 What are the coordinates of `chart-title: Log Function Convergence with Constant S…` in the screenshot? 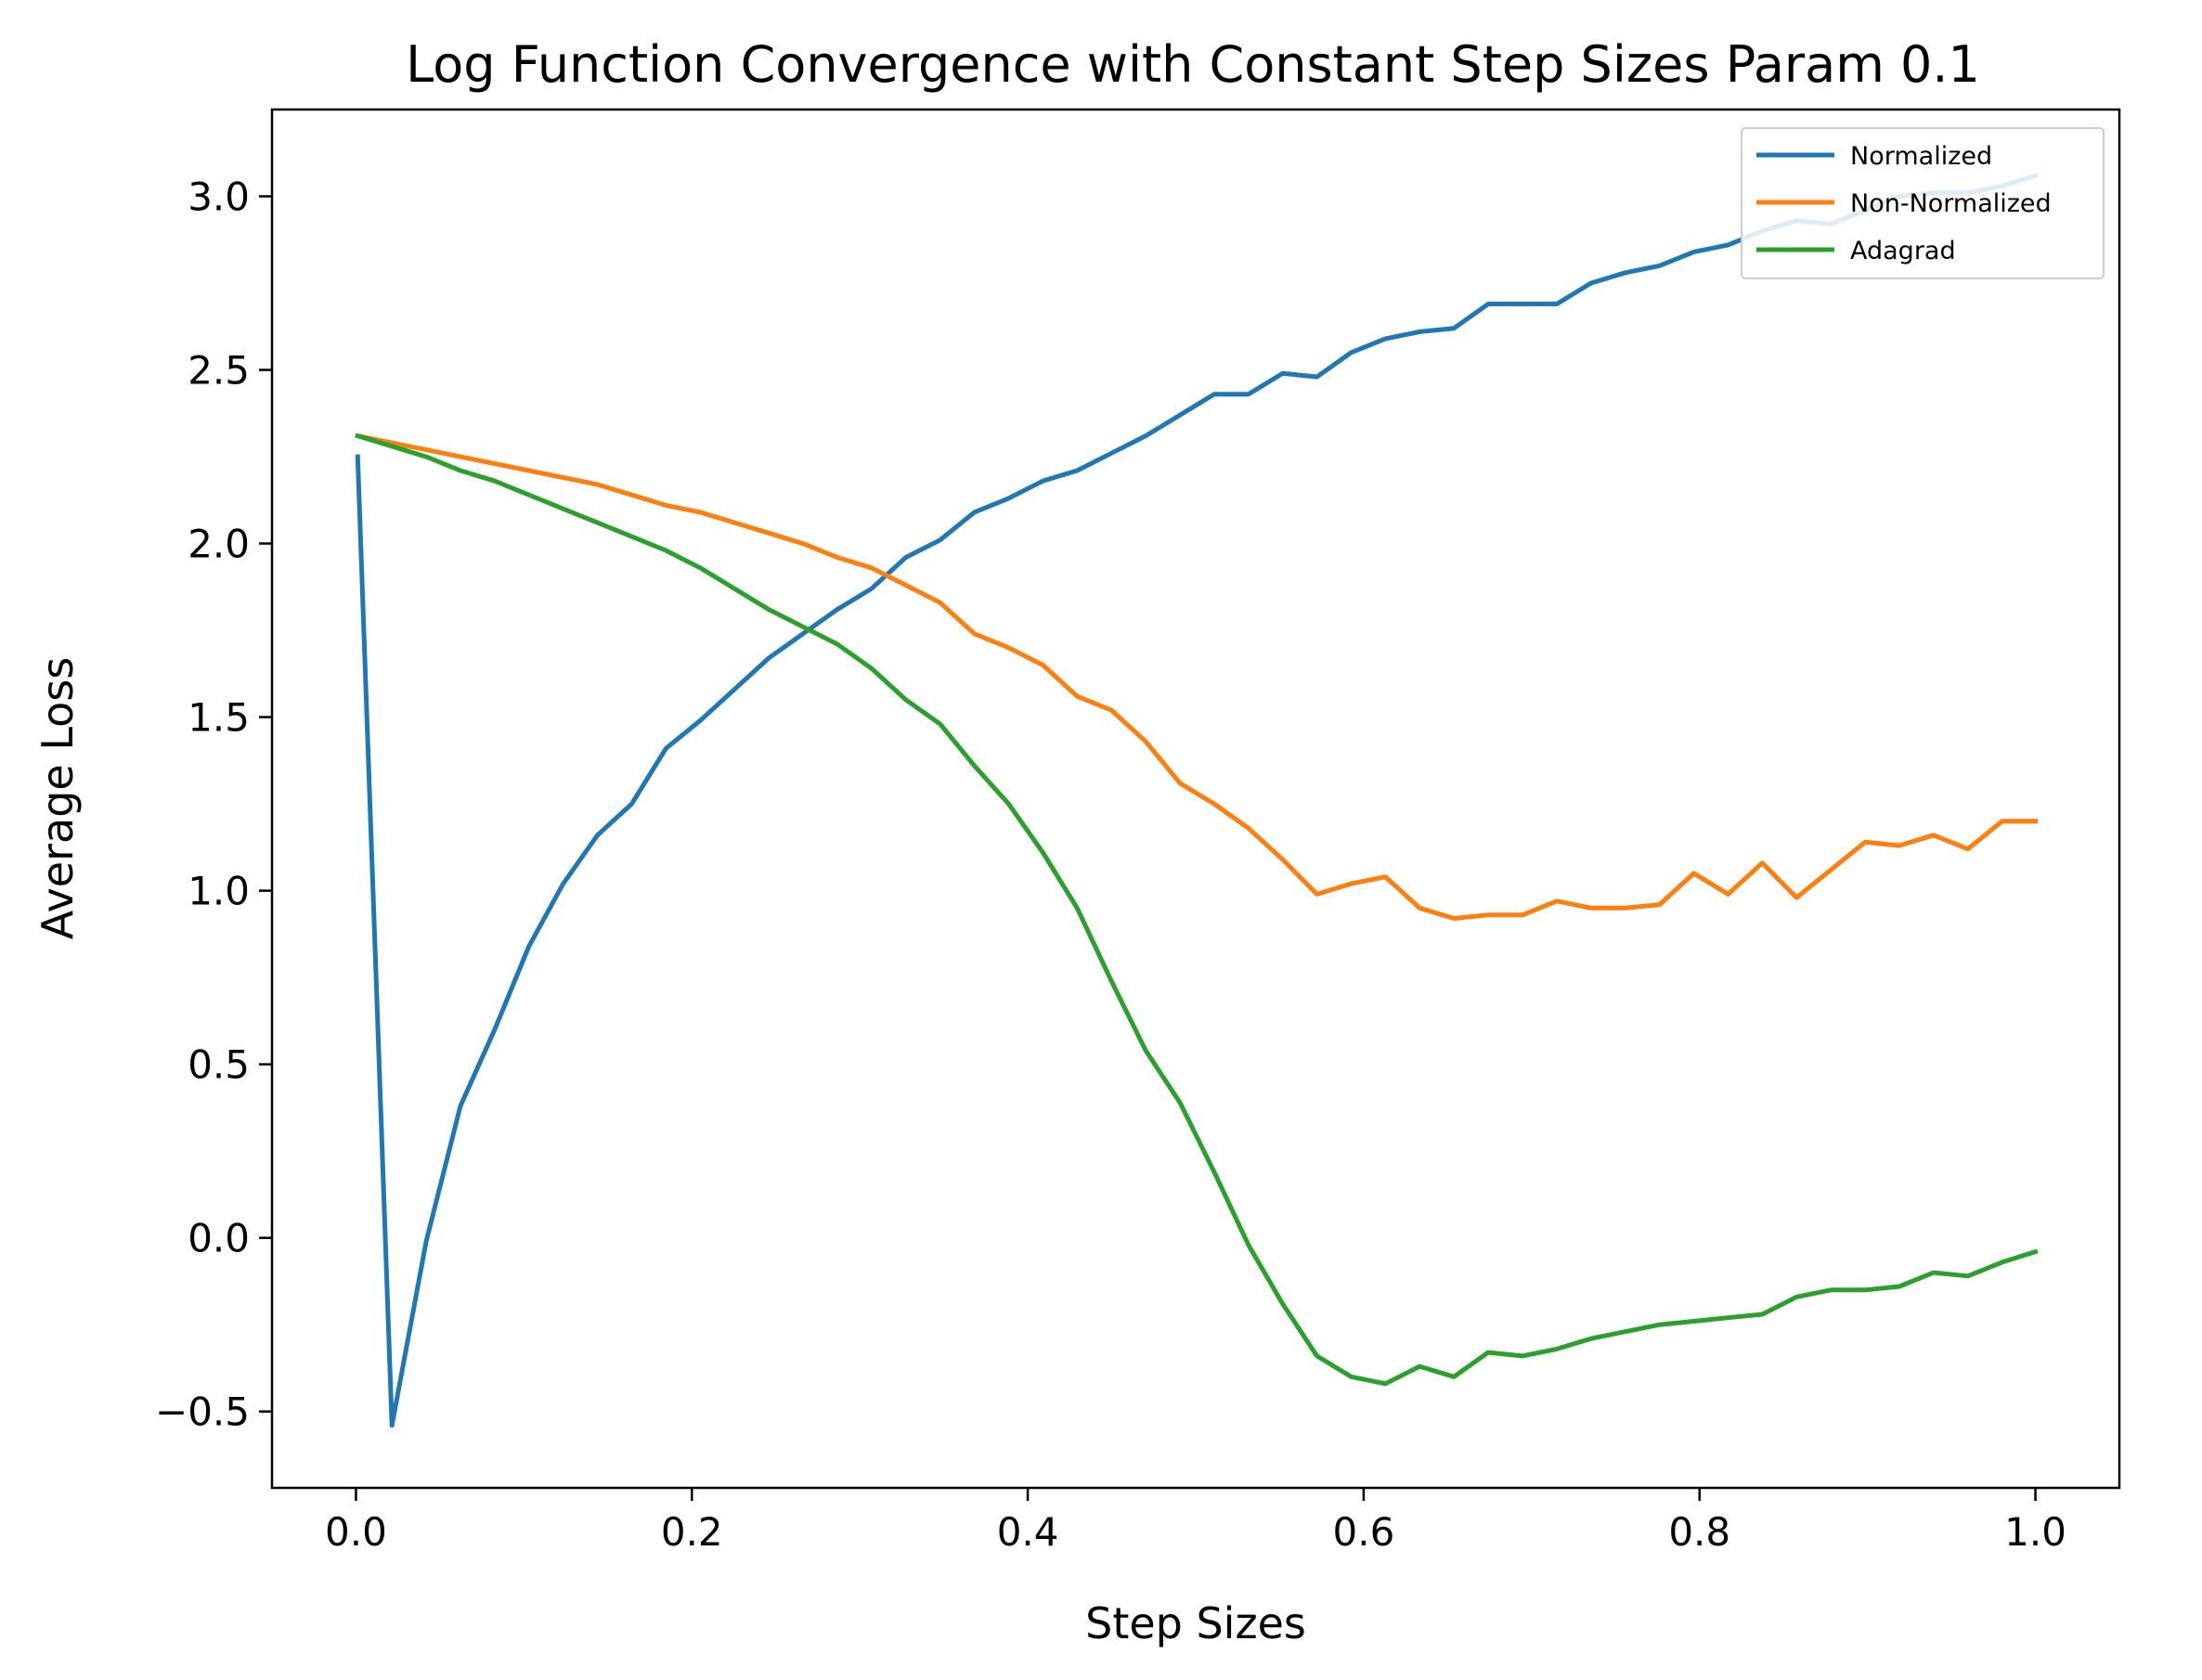 It's located at (1193, 64).